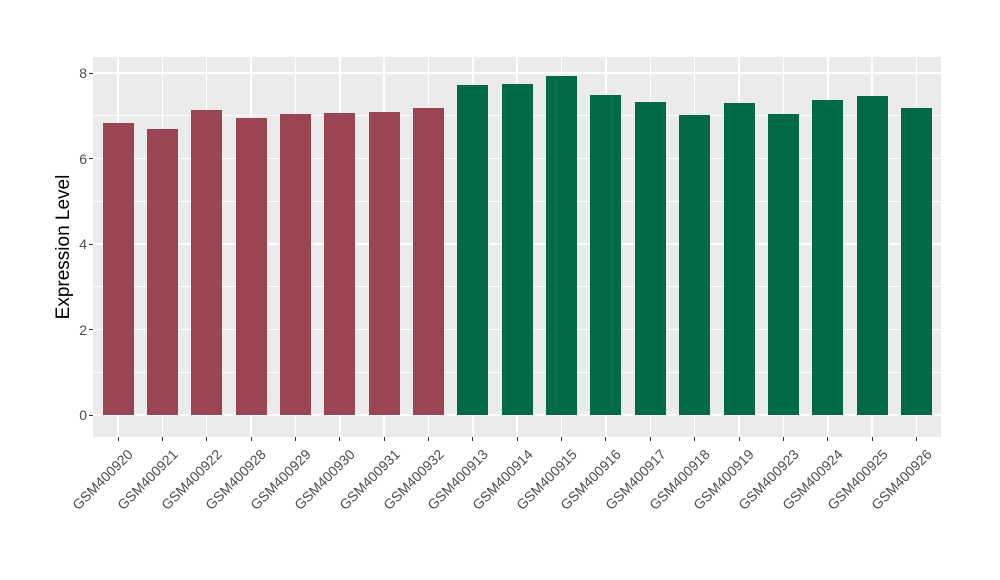 The height and width of the screenshot is (580, 1000). Describe the element at coordinates (207, 262) in the screenshot. I see `bar-GSM400922` at that location.